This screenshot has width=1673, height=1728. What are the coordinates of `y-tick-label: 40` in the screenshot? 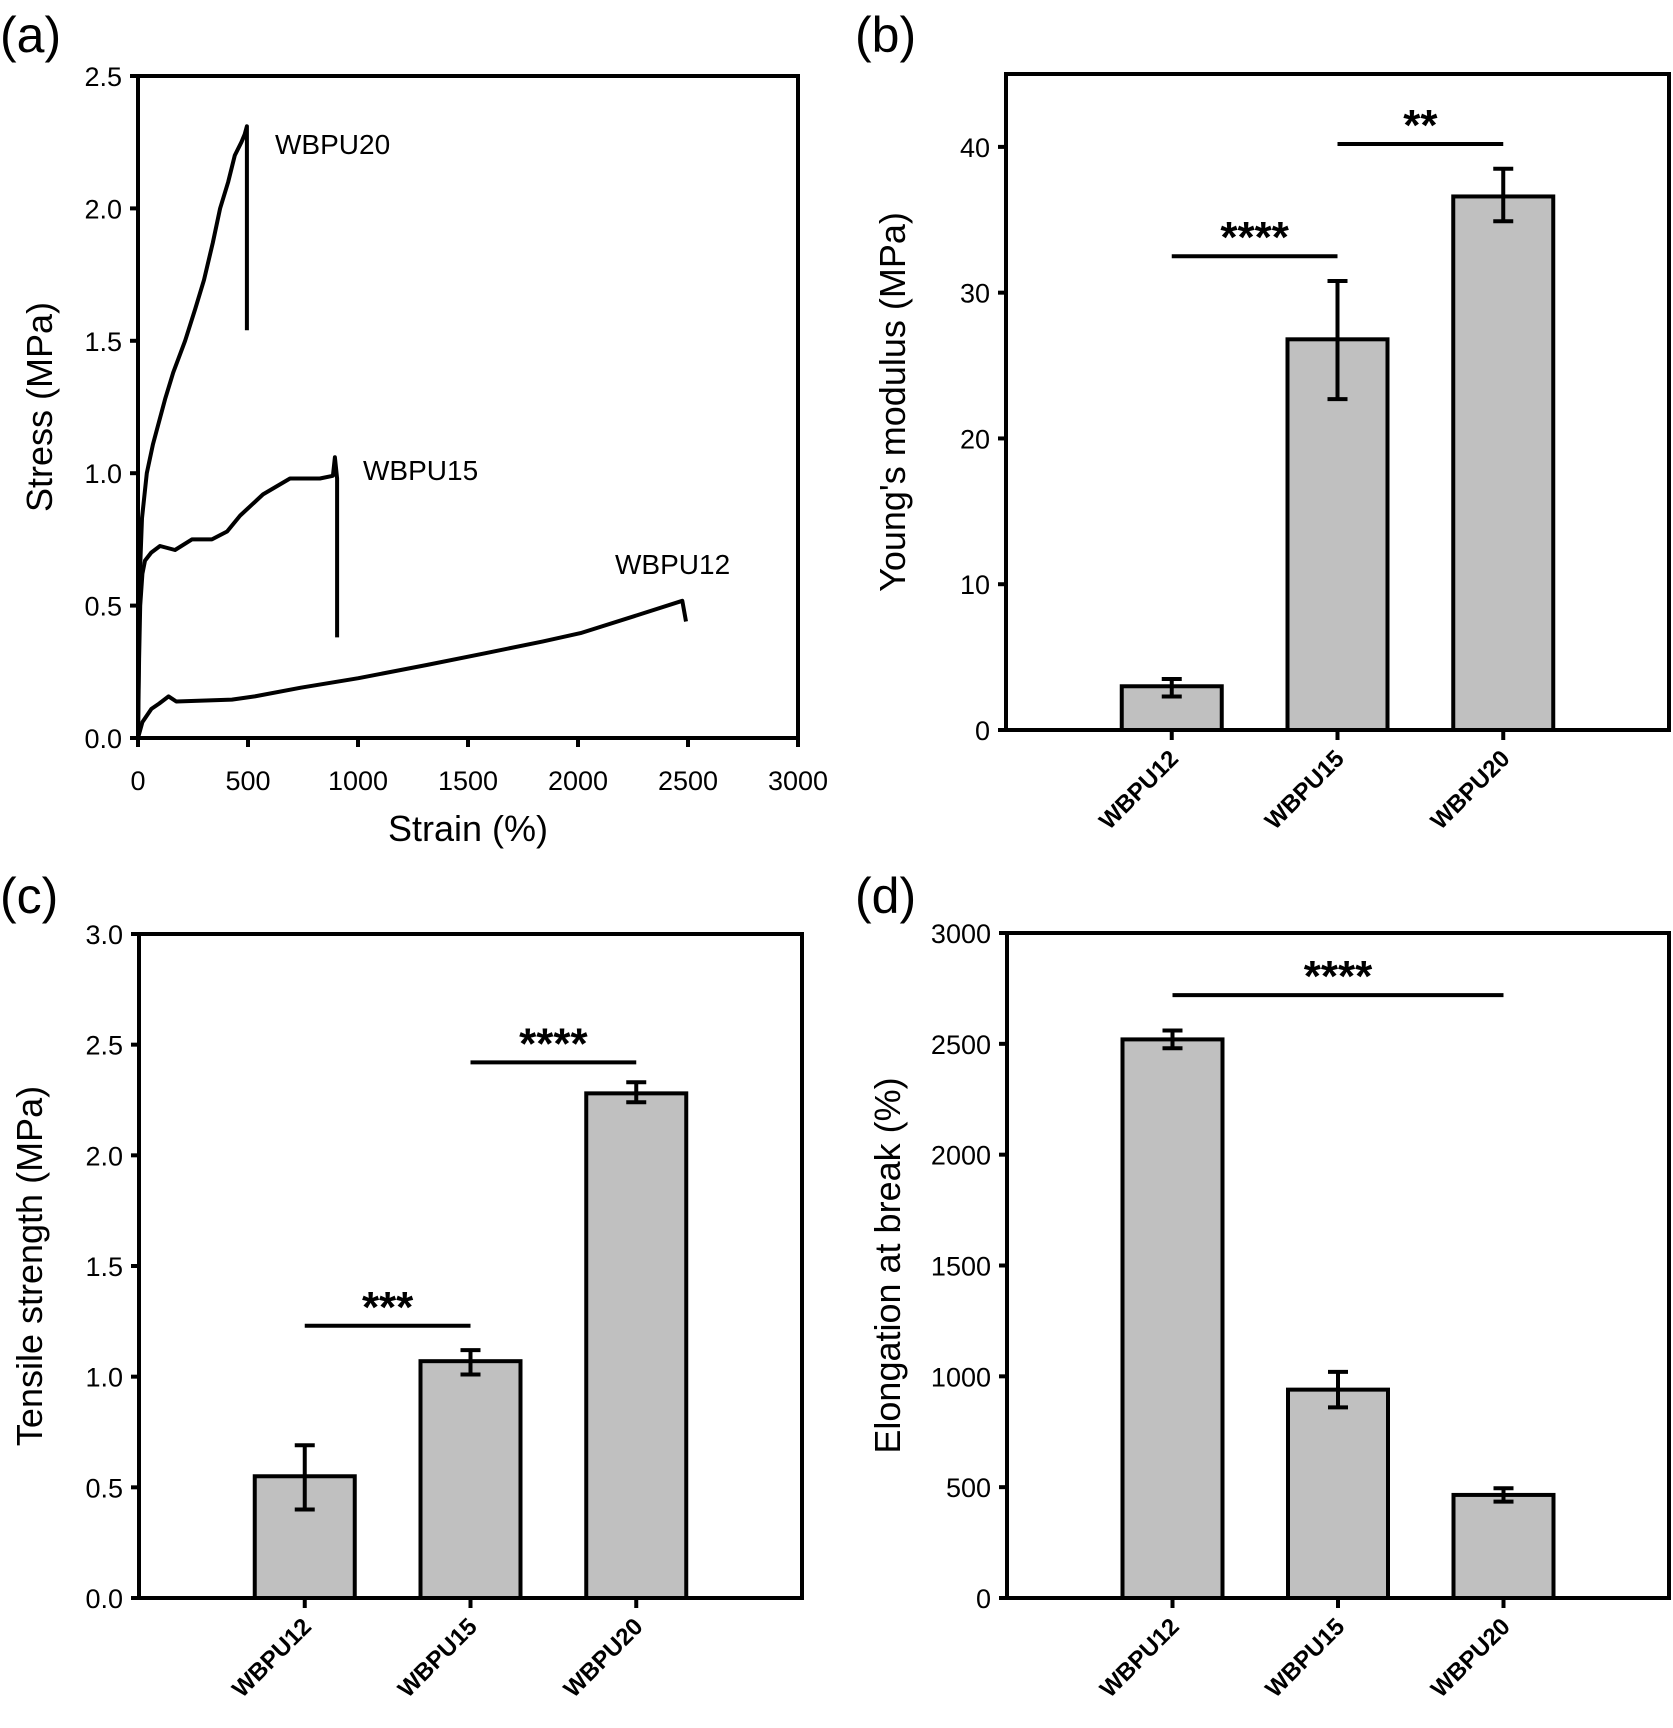 It's located at (975, 148).